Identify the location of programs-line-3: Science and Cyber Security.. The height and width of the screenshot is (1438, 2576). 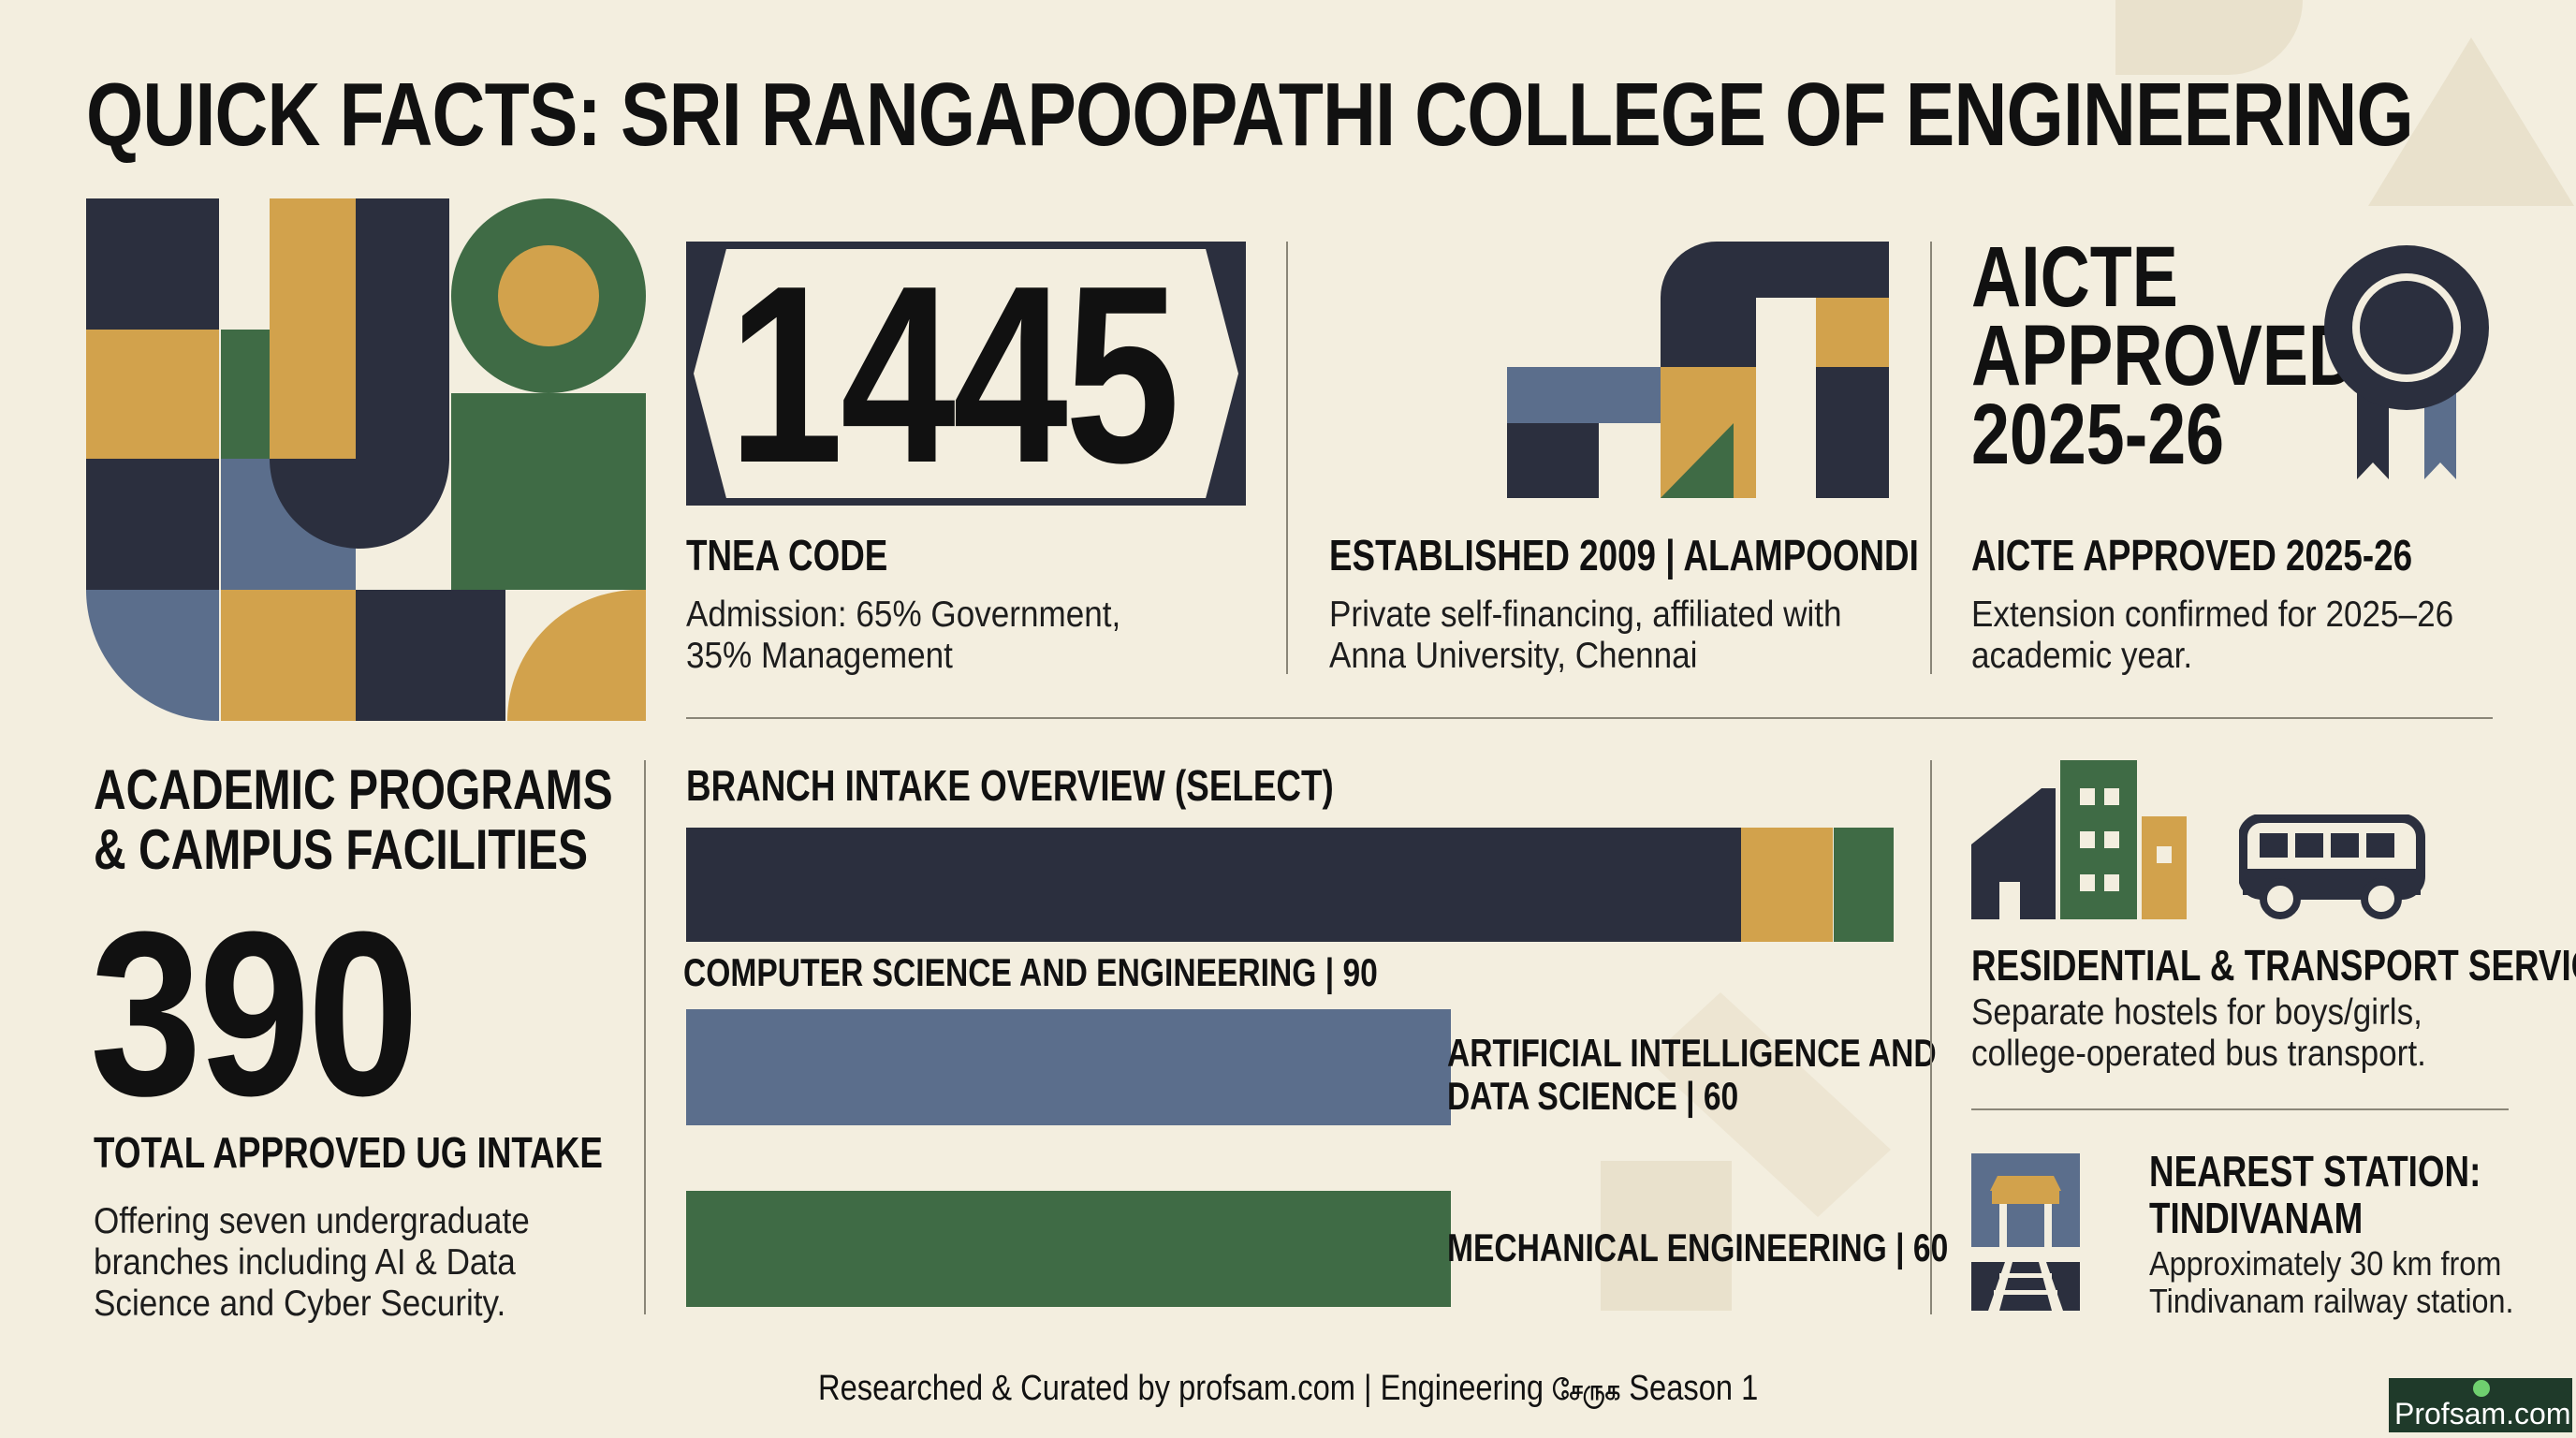
(300, 1304).